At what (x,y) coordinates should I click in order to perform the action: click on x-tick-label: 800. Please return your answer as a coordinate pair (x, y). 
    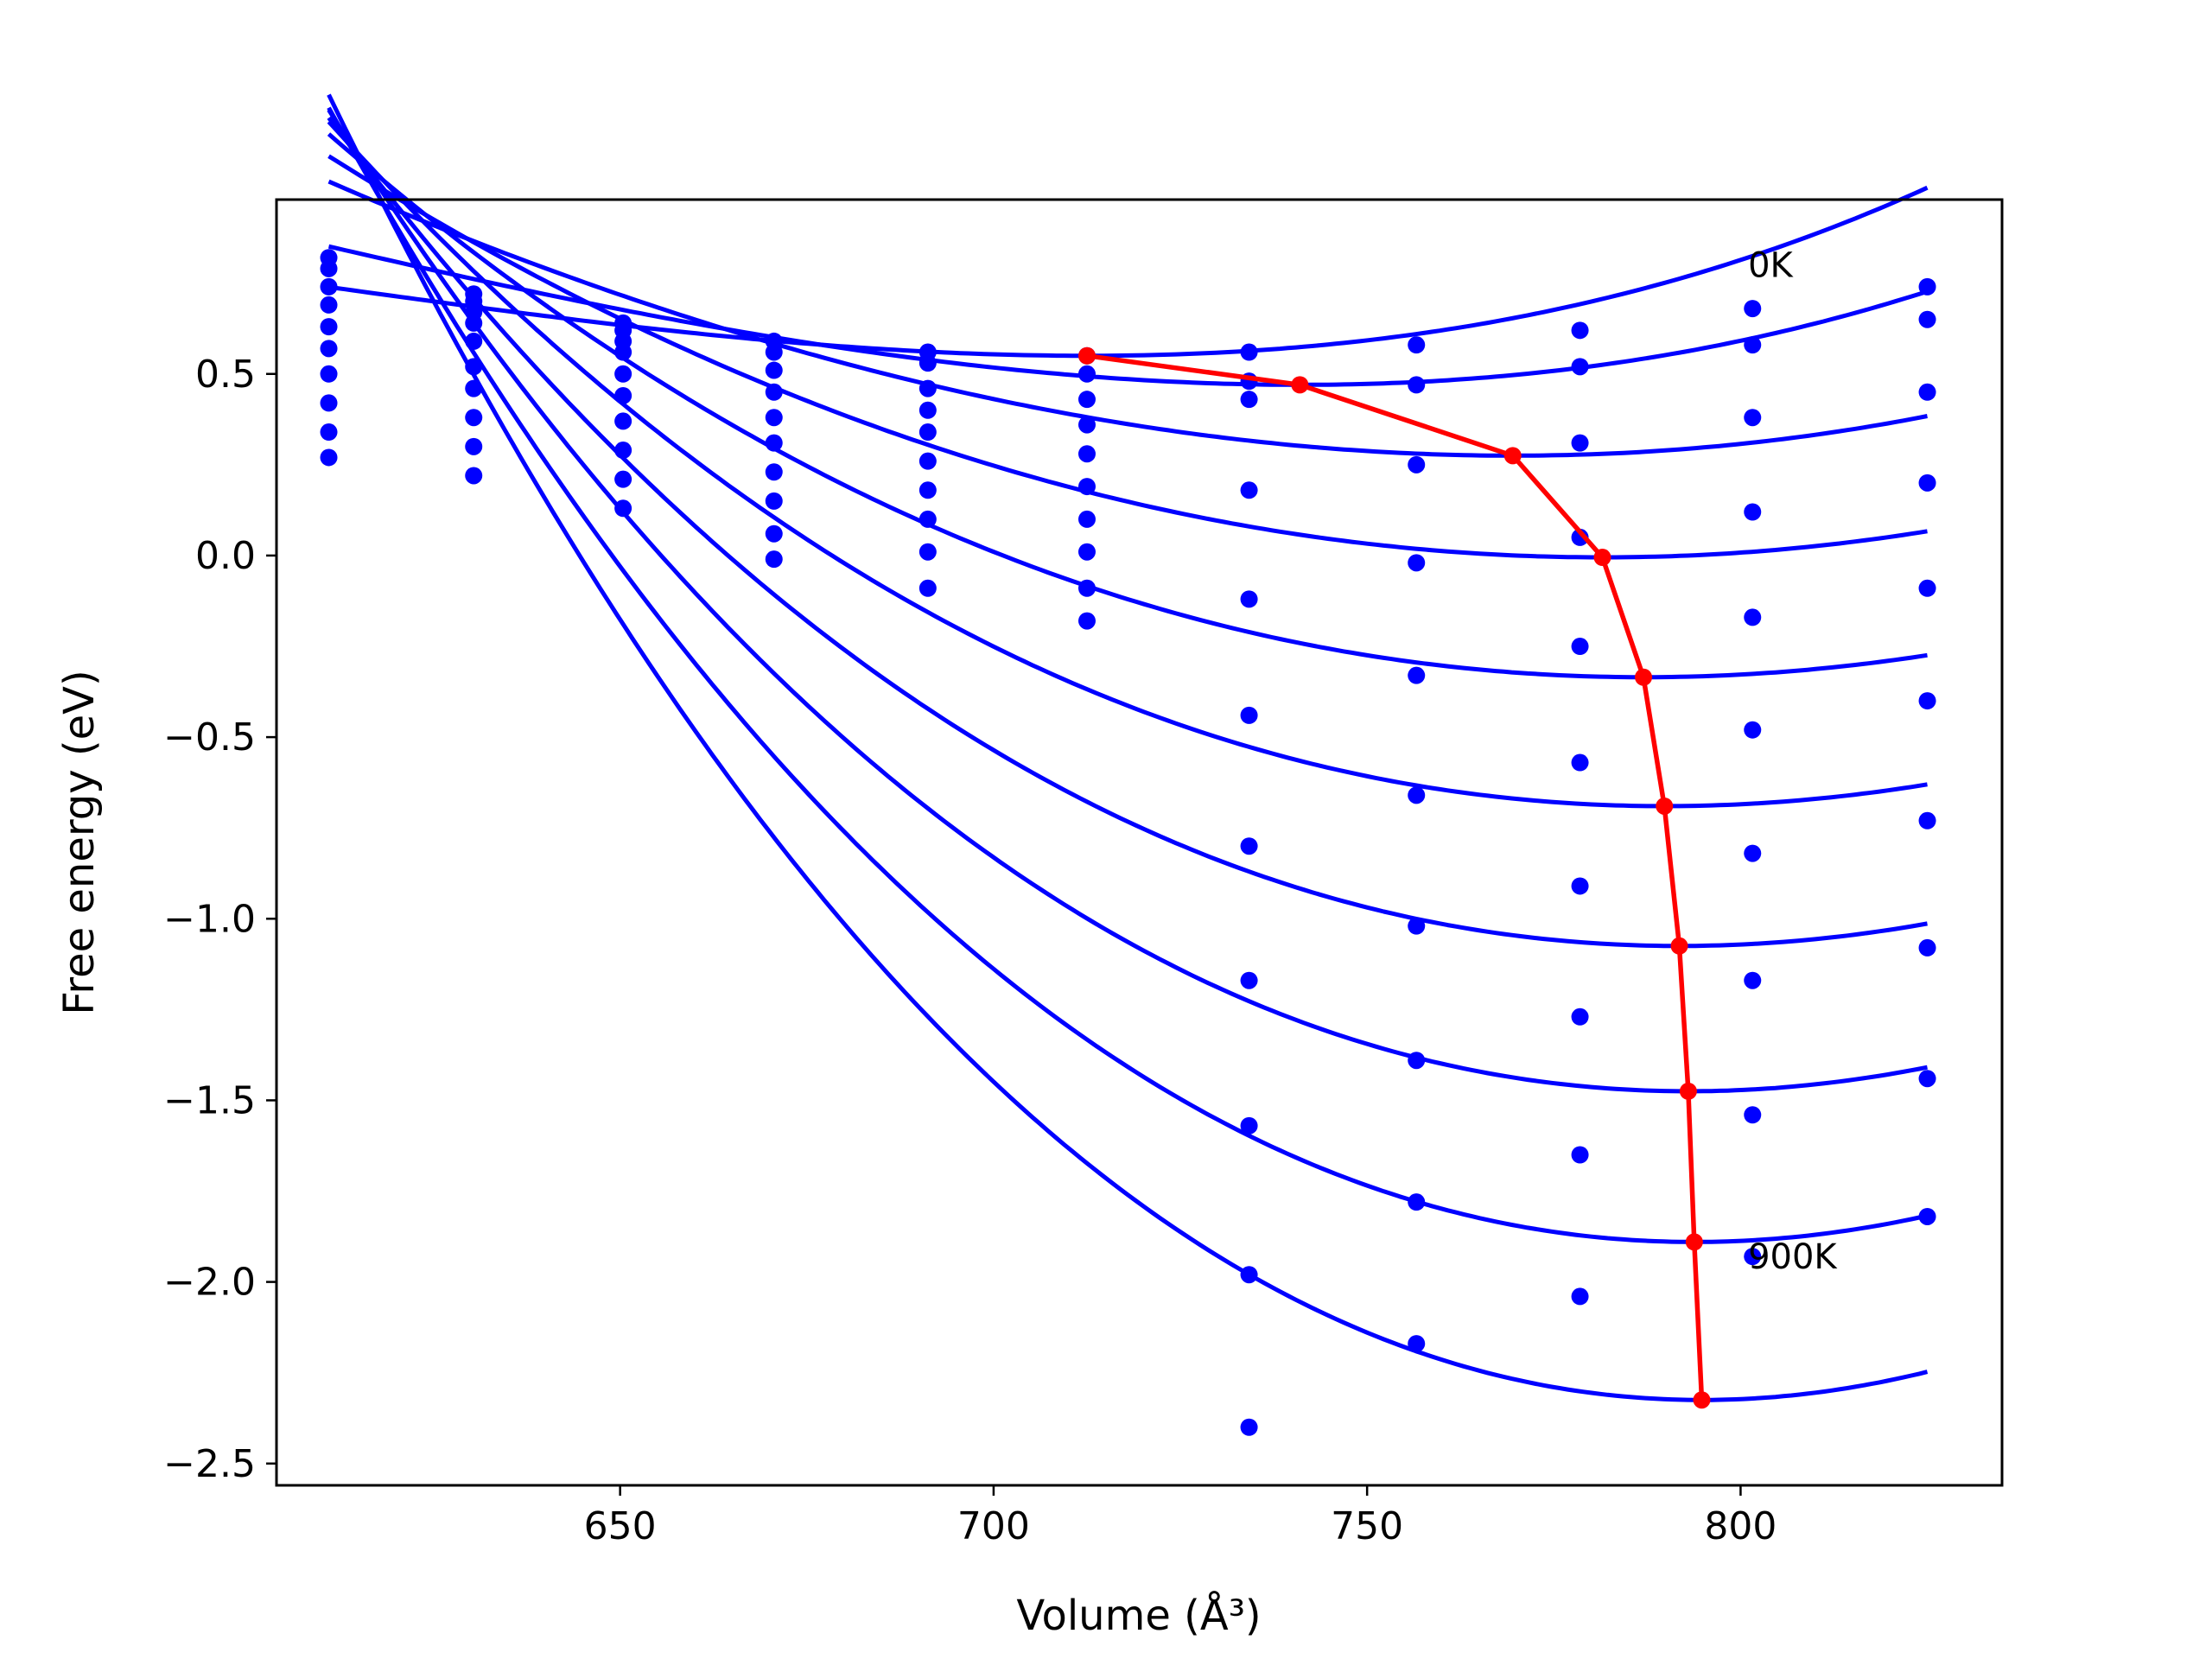
    Looking at the image, I should click on (1740, 1526).